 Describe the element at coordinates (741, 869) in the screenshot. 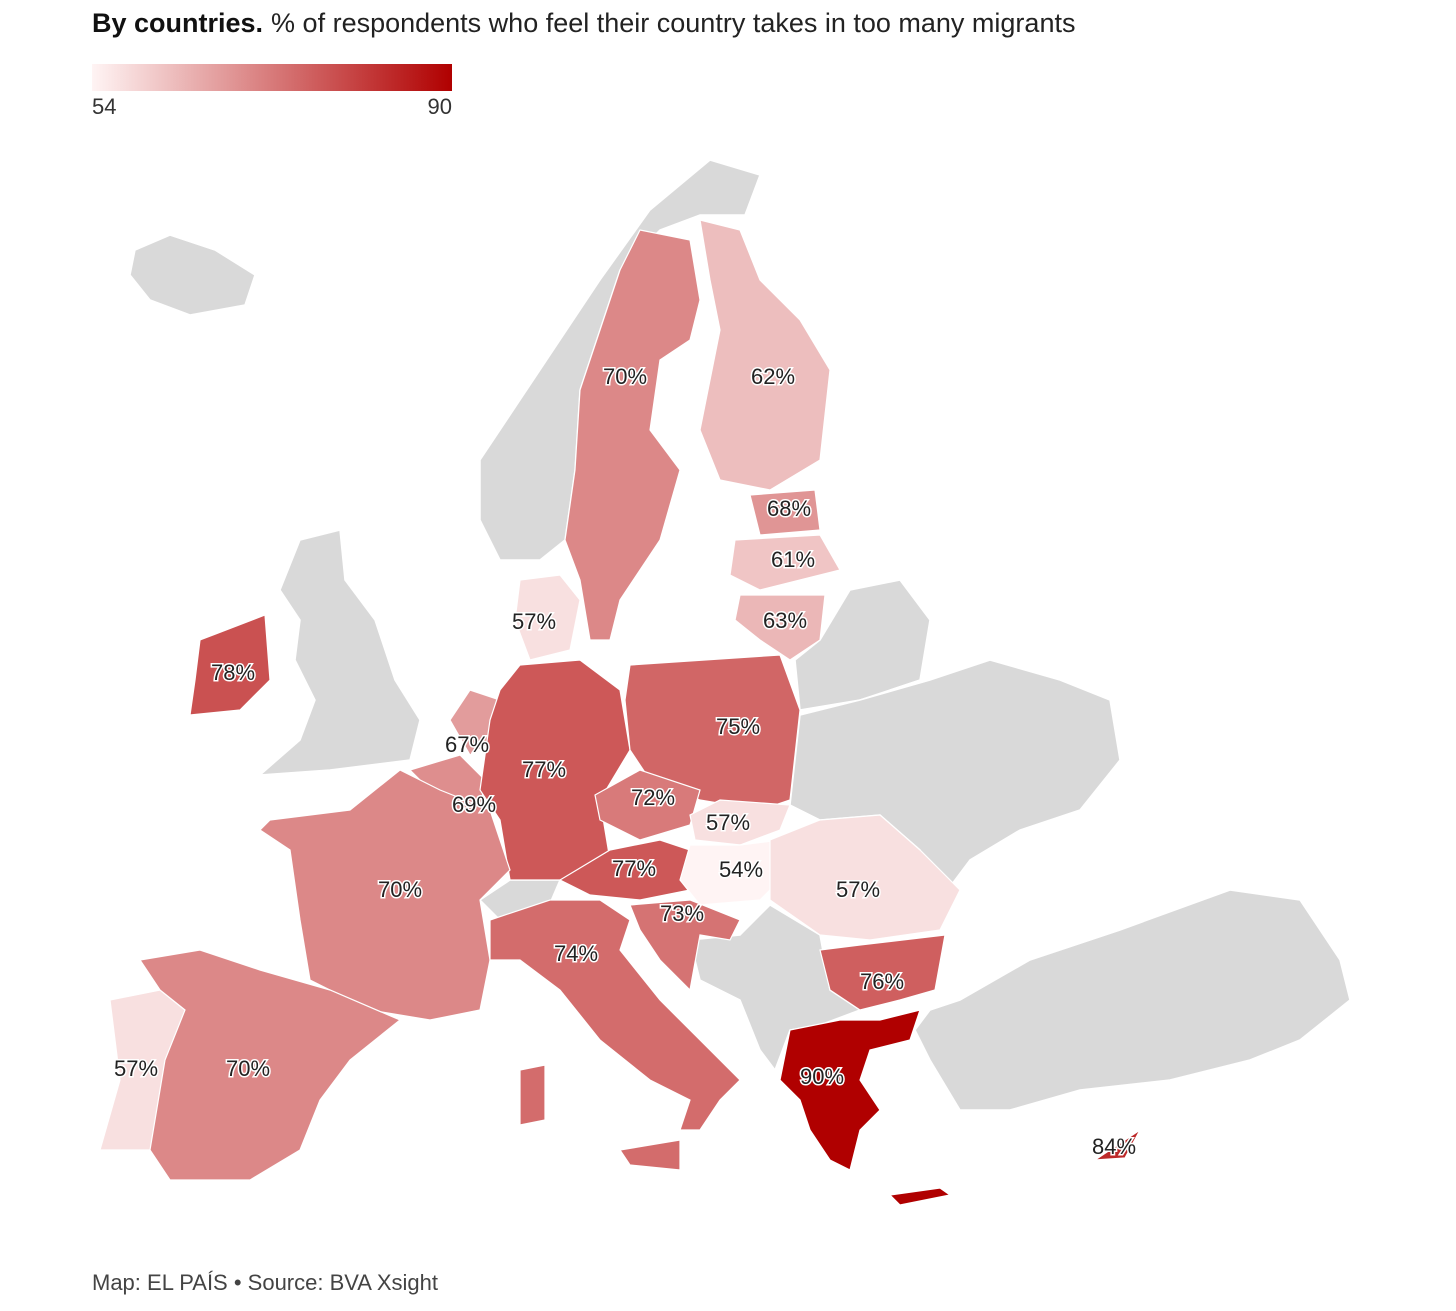

I see `value-label: 54%` at that location.